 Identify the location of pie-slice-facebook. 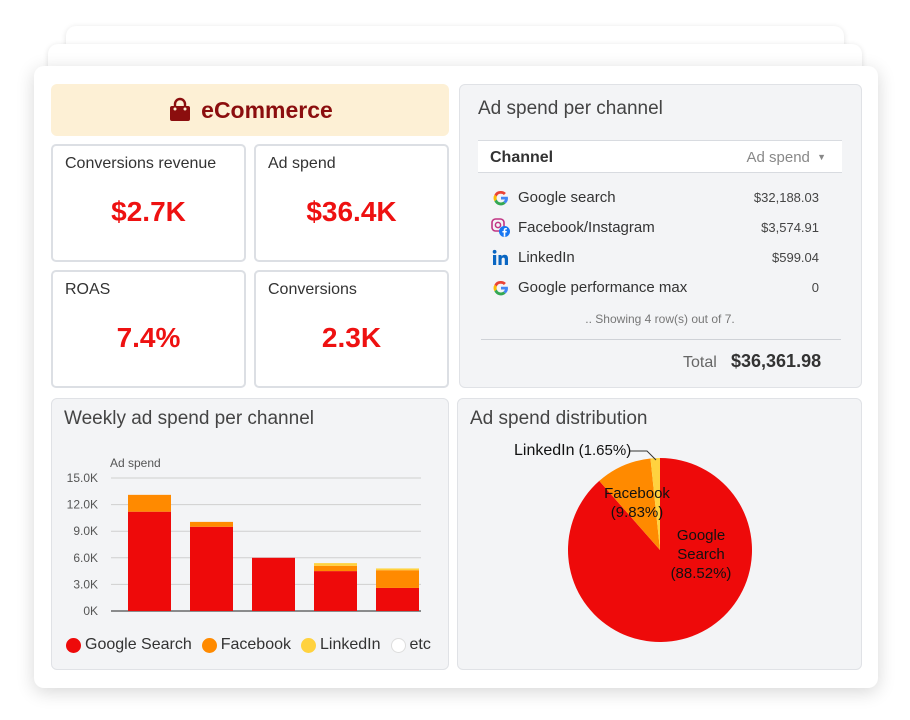
(629, 504).